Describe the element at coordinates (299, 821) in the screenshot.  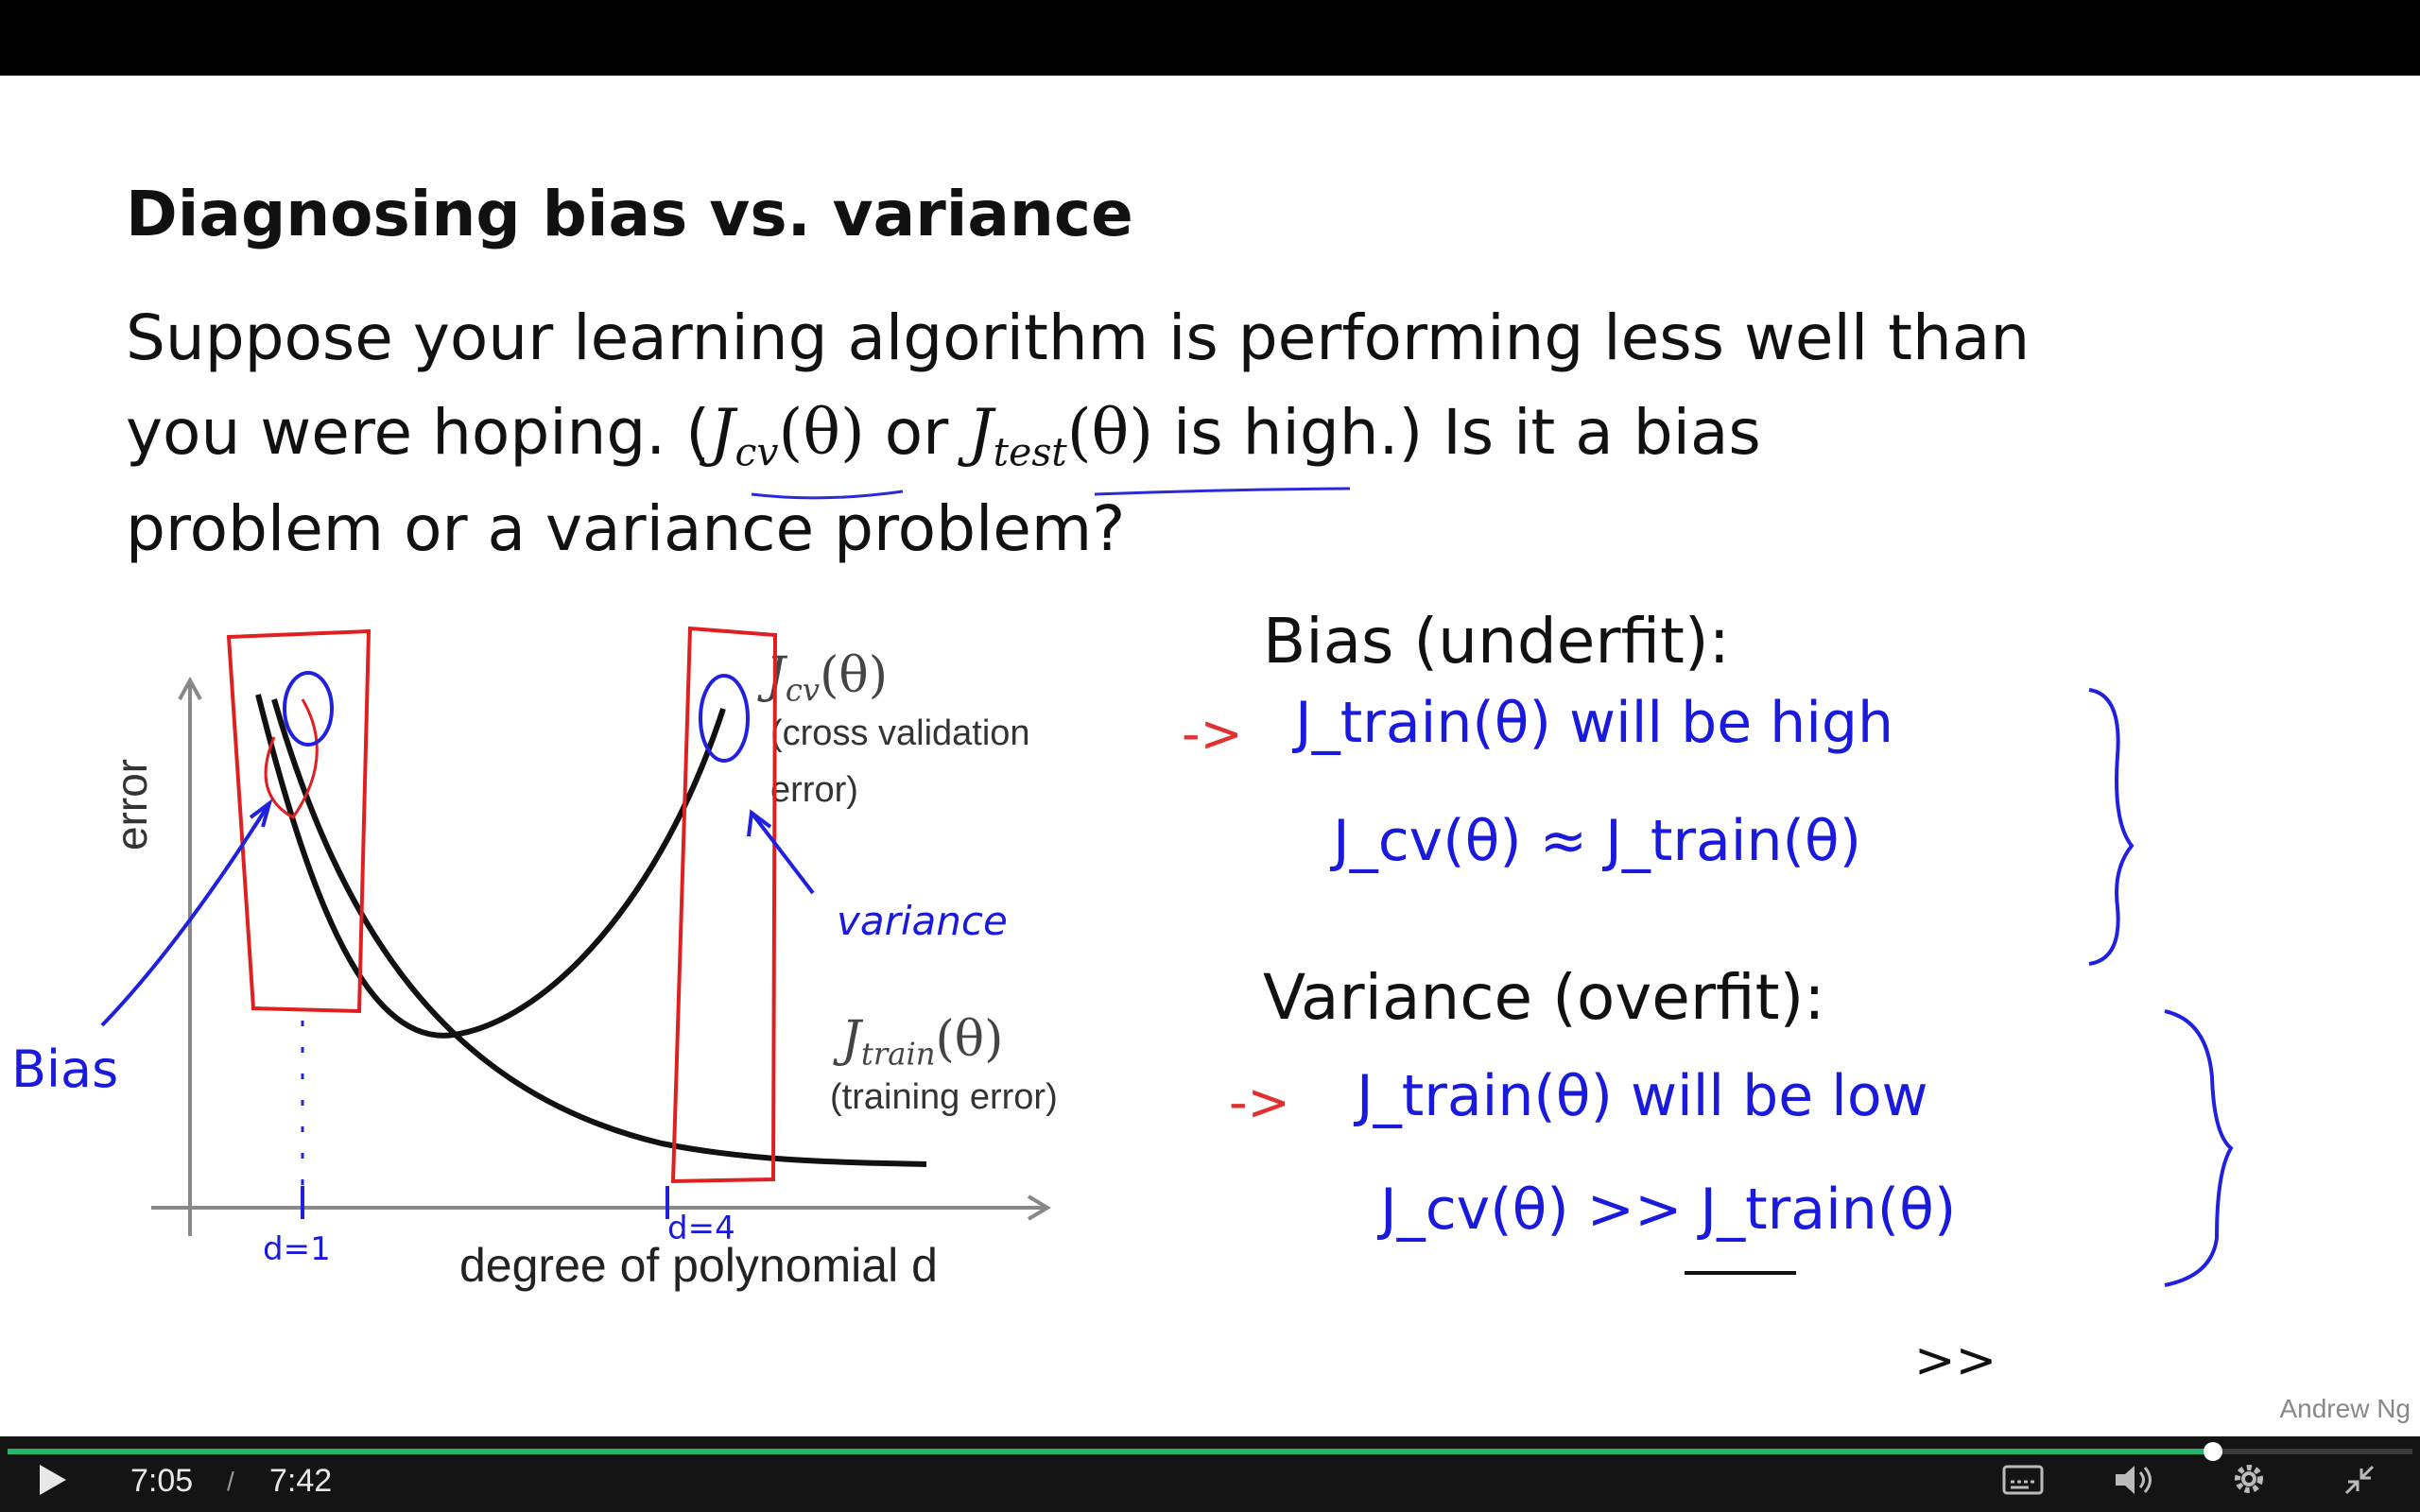
I see `bias-region-box` at that location.